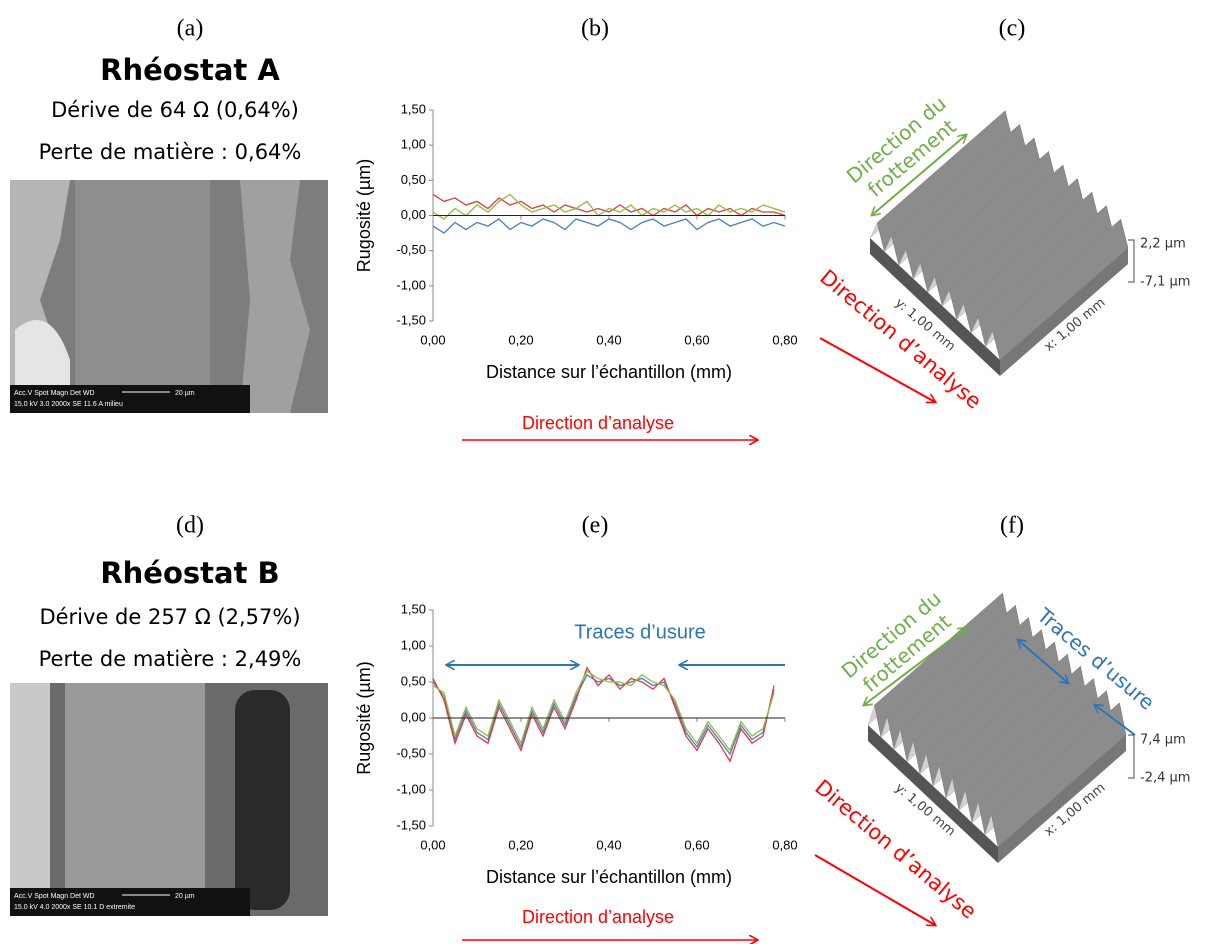  Describe the element at coordinates (640, 632) in the screenshot. I see `annotation: Traces d’usure` at that location.